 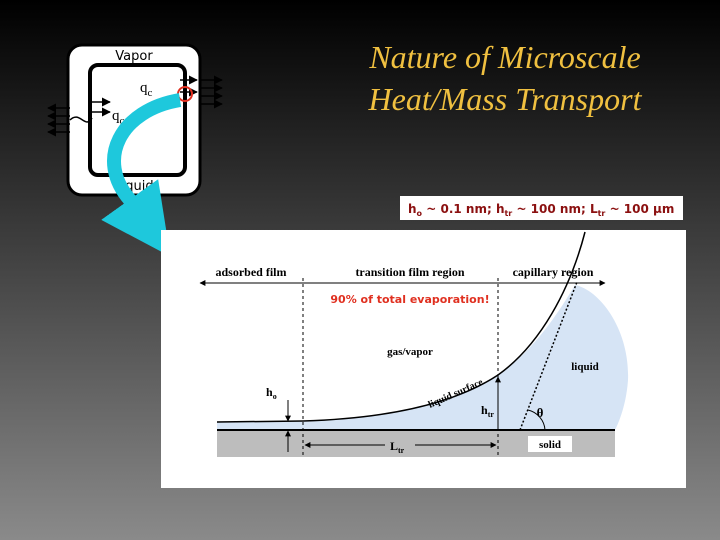 What do you see at coordinates (410, 352) in the screenshot?
I see `gas-label: gas/vapor` at bounding box center [410, 352].